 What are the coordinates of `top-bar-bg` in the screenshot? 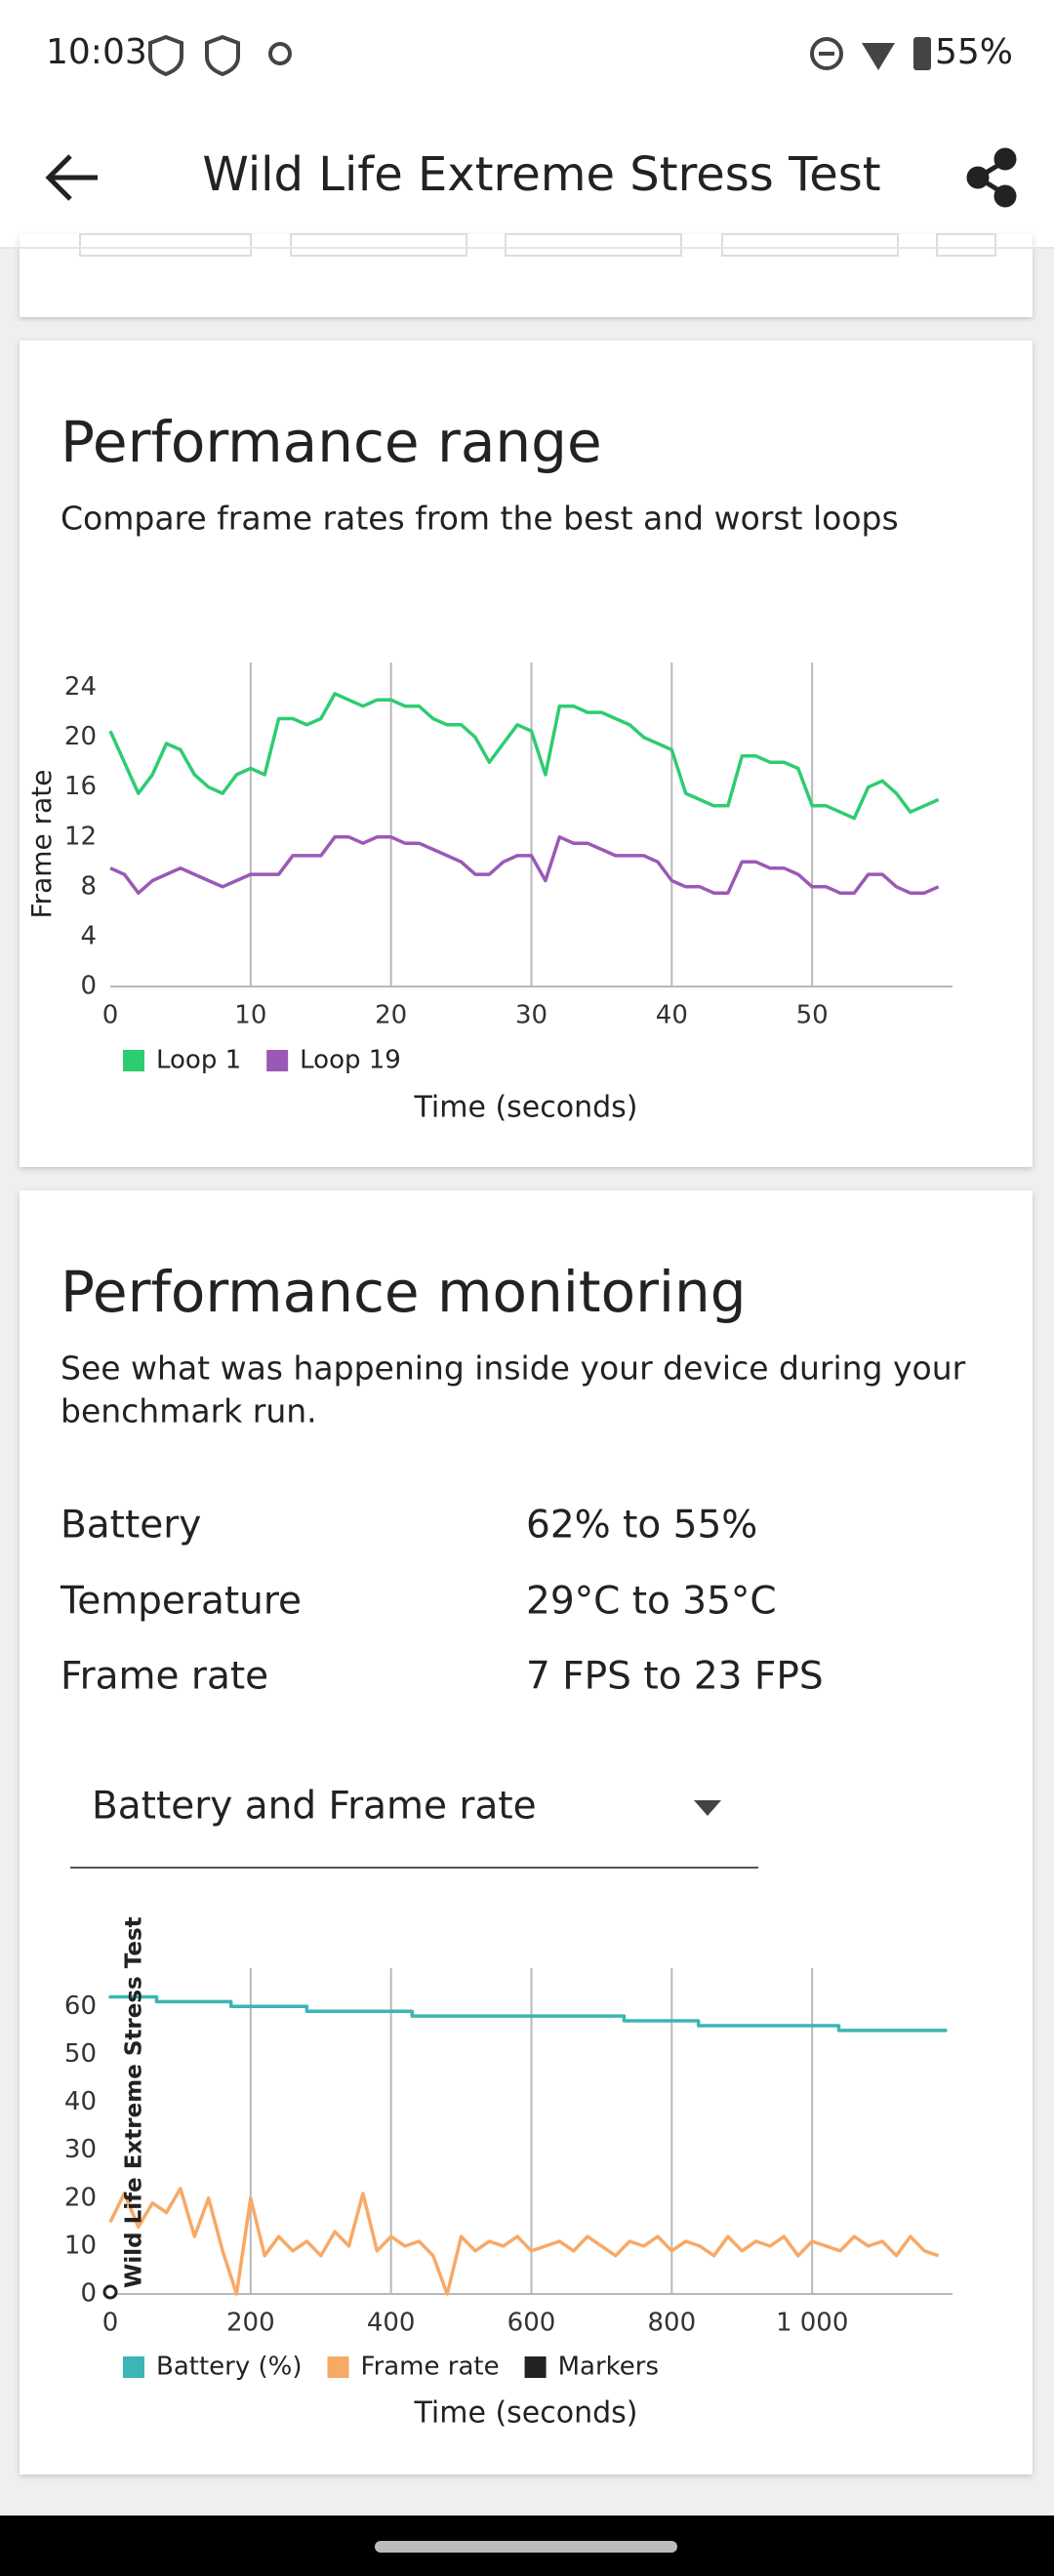 It's located at (527, 123).